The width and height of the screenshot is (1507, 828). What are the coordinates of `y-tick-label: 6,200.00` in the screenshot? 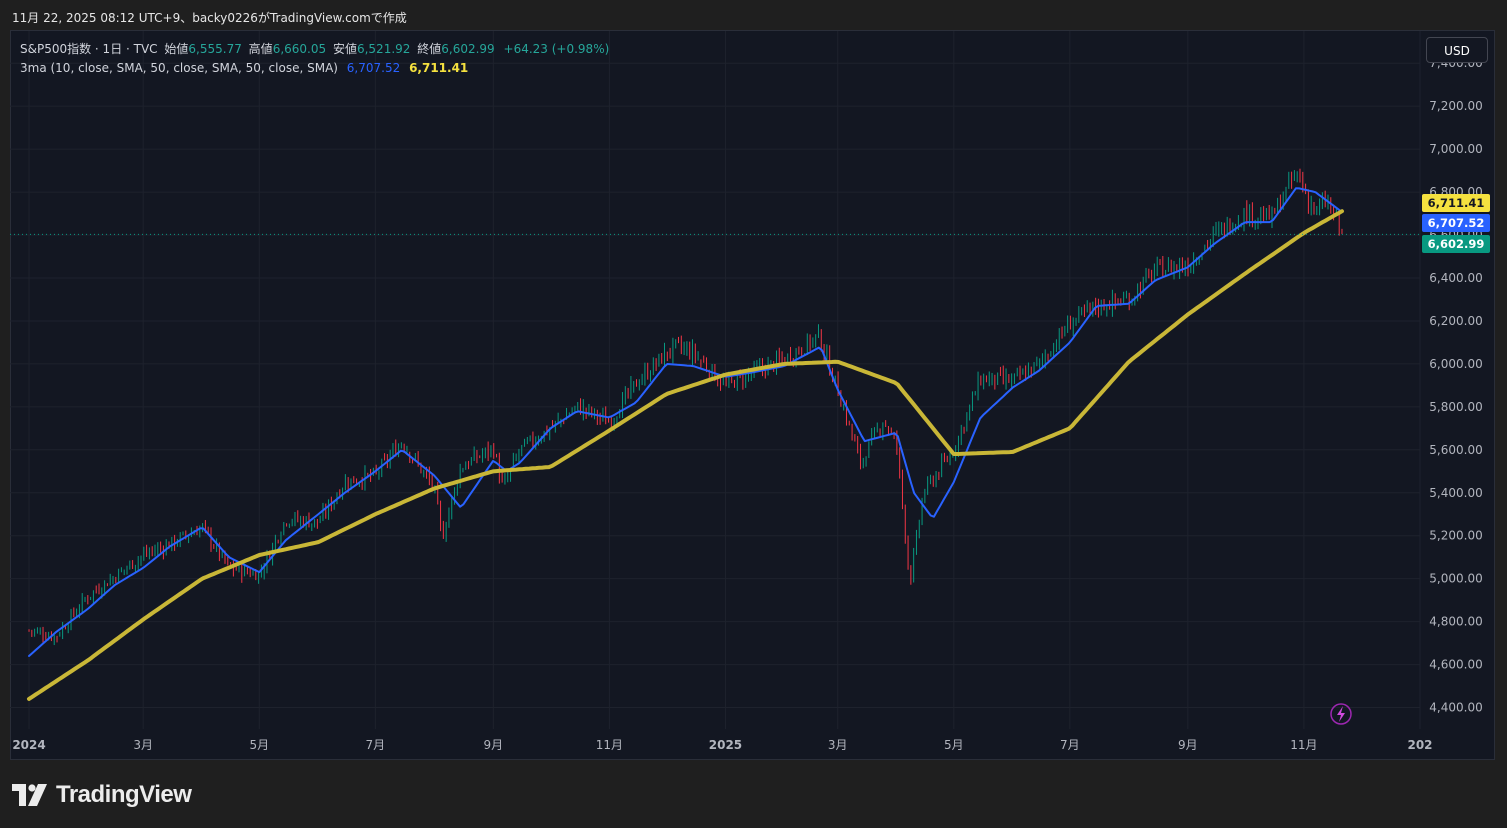 It's located at (1455, 321).